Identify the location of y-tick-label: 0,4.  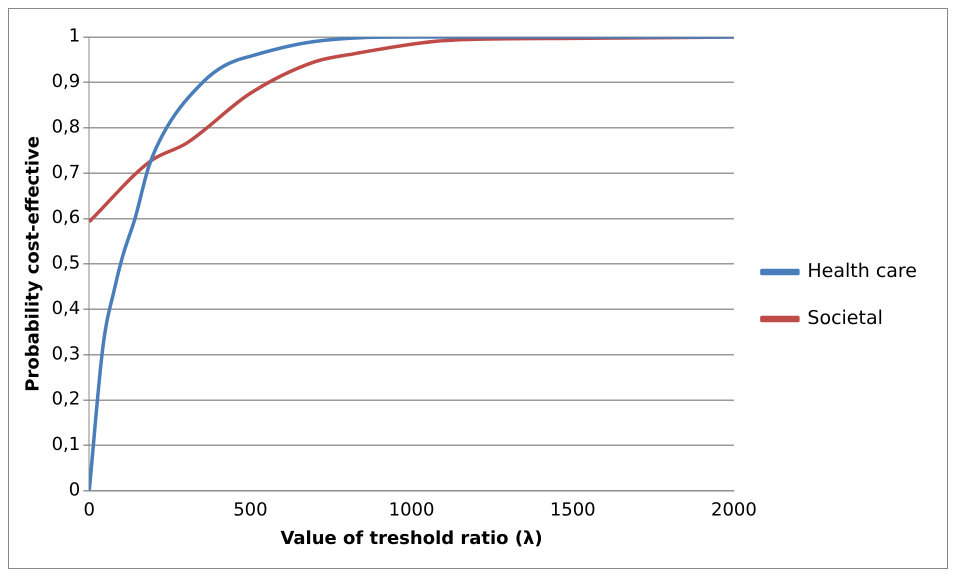
(66, 308).